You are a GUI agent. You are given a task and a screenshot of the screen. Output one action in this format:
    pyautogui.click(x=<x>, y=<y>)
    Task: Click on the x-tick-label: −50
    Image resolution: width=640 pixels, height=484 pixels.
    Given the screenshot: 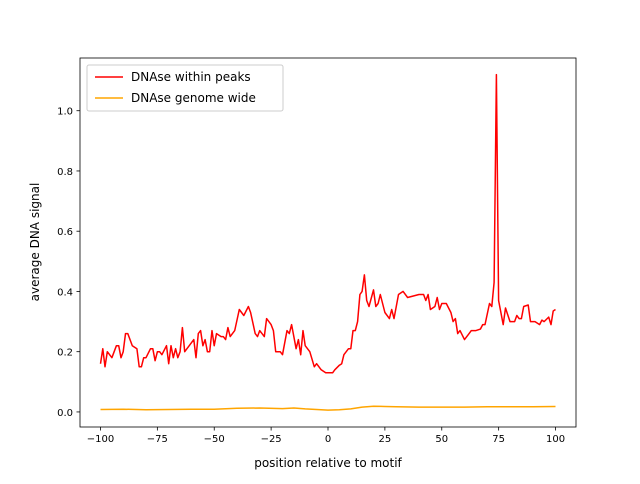 What is the action you would take?
    pyautogui.click(x=214, y=439)
    